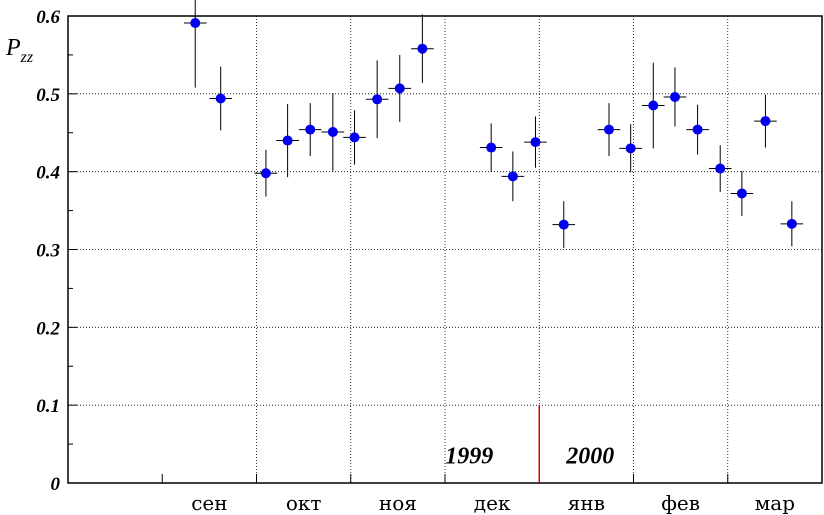 This screenshot has width=824, height=515. Describe the element at coordinates (27, 57) in the screenshot. I see `y-axis-label-subscript: zz` at that location.